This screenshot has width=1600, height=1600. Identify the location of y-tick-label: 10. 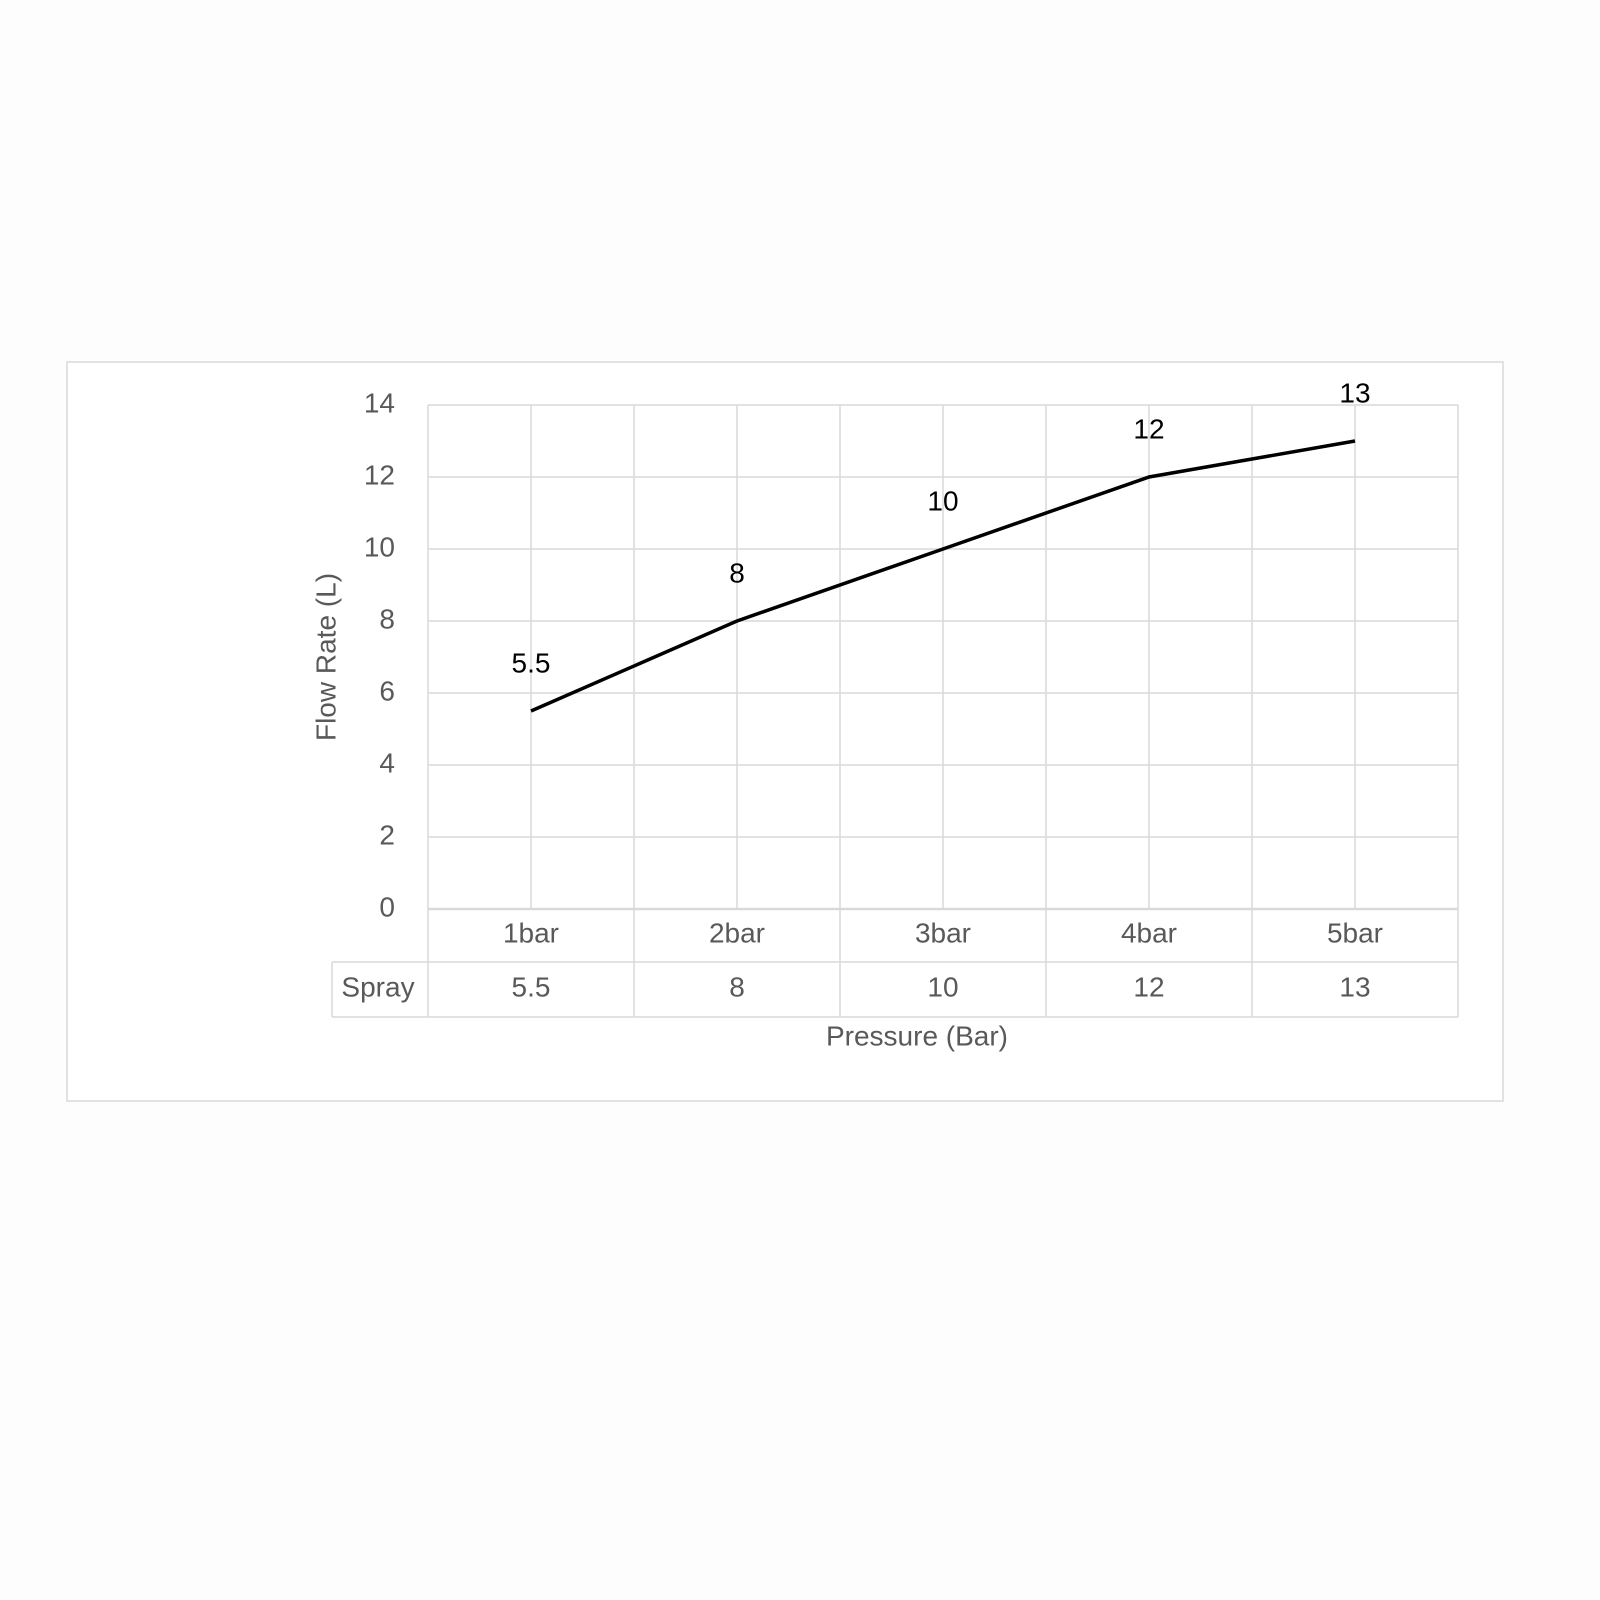
(379, 546).